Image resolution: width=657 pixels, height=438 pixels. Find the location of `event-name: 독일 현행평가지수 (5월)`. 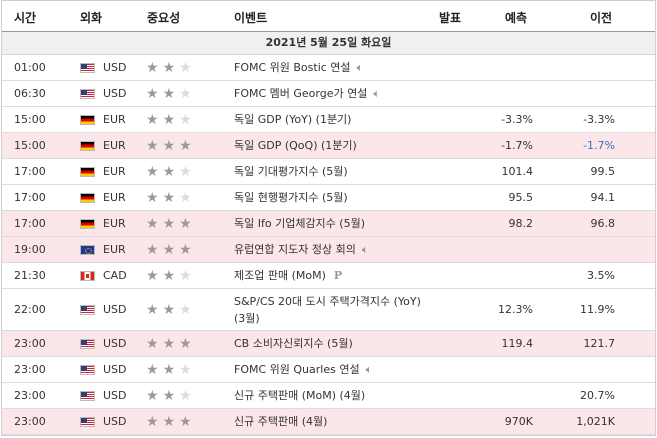

event-name: 독일 현행평가지수 (5월) is located at coordinates (334, 197).